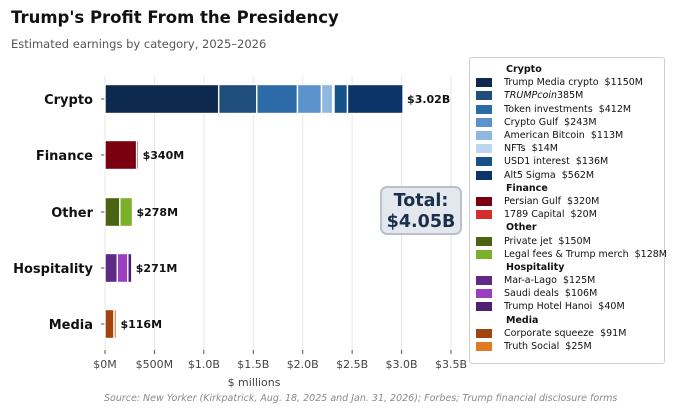  What do you see at coordinates (575, 175) in the screenshot?
I see `legend-series-value: $562M` at bounding box center [575, 175].